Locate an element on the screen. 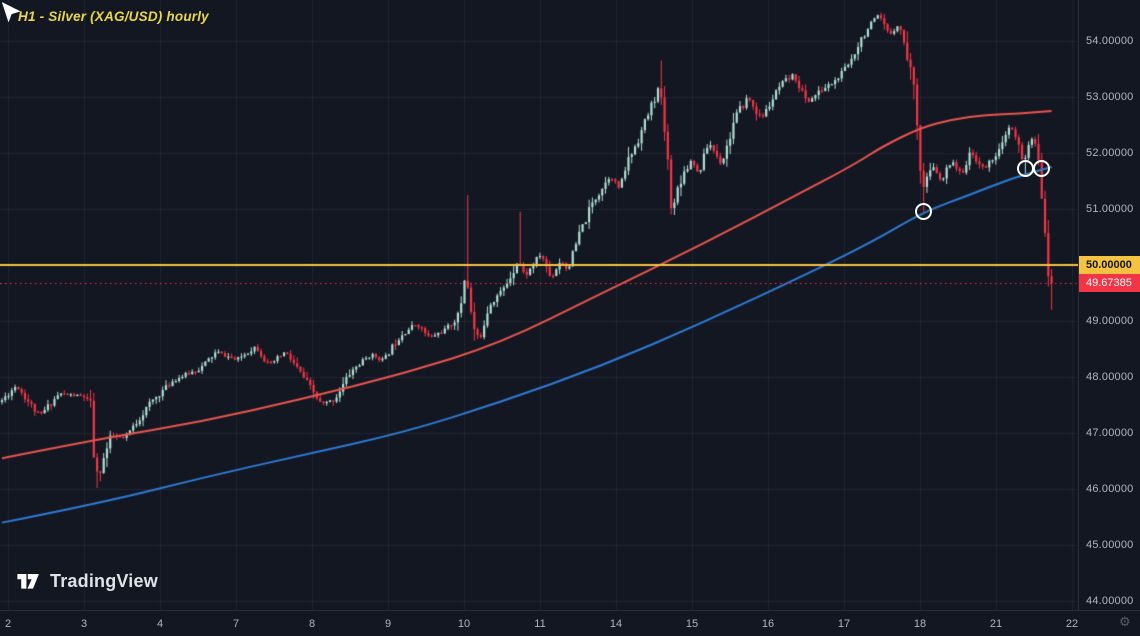  time-tick-label: 22 is located at coordinates (1072, 624).